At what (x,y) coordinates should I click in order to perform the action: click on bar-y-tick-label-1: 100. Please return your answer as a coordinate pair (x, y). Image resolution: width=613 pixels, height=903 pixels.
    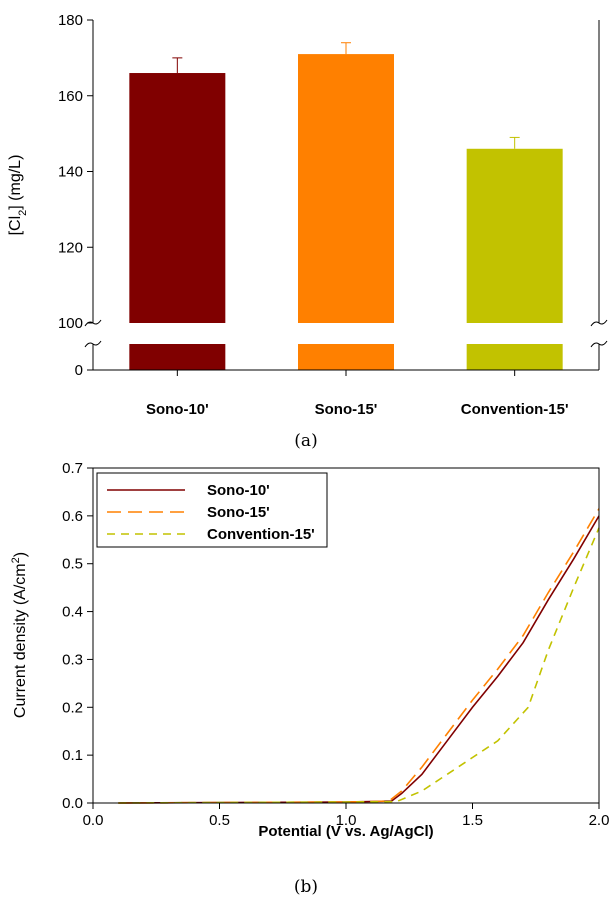
    Looking at the image, I should click on (70, 323).